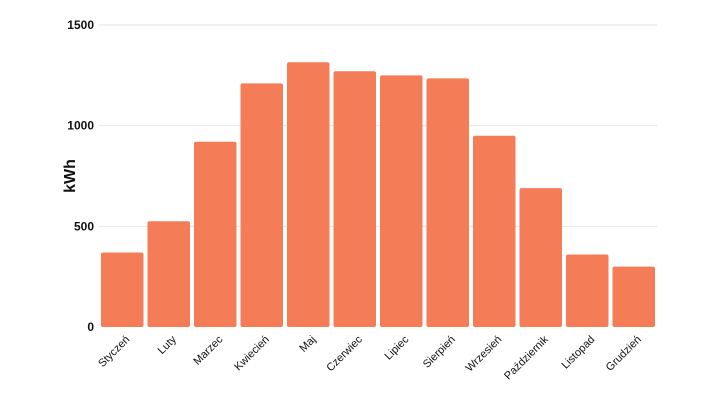  What do you see at coordinates (208, 350) in the screenshot?
I see `x-tick-label: Marzec` at bounding box center [208, 350].